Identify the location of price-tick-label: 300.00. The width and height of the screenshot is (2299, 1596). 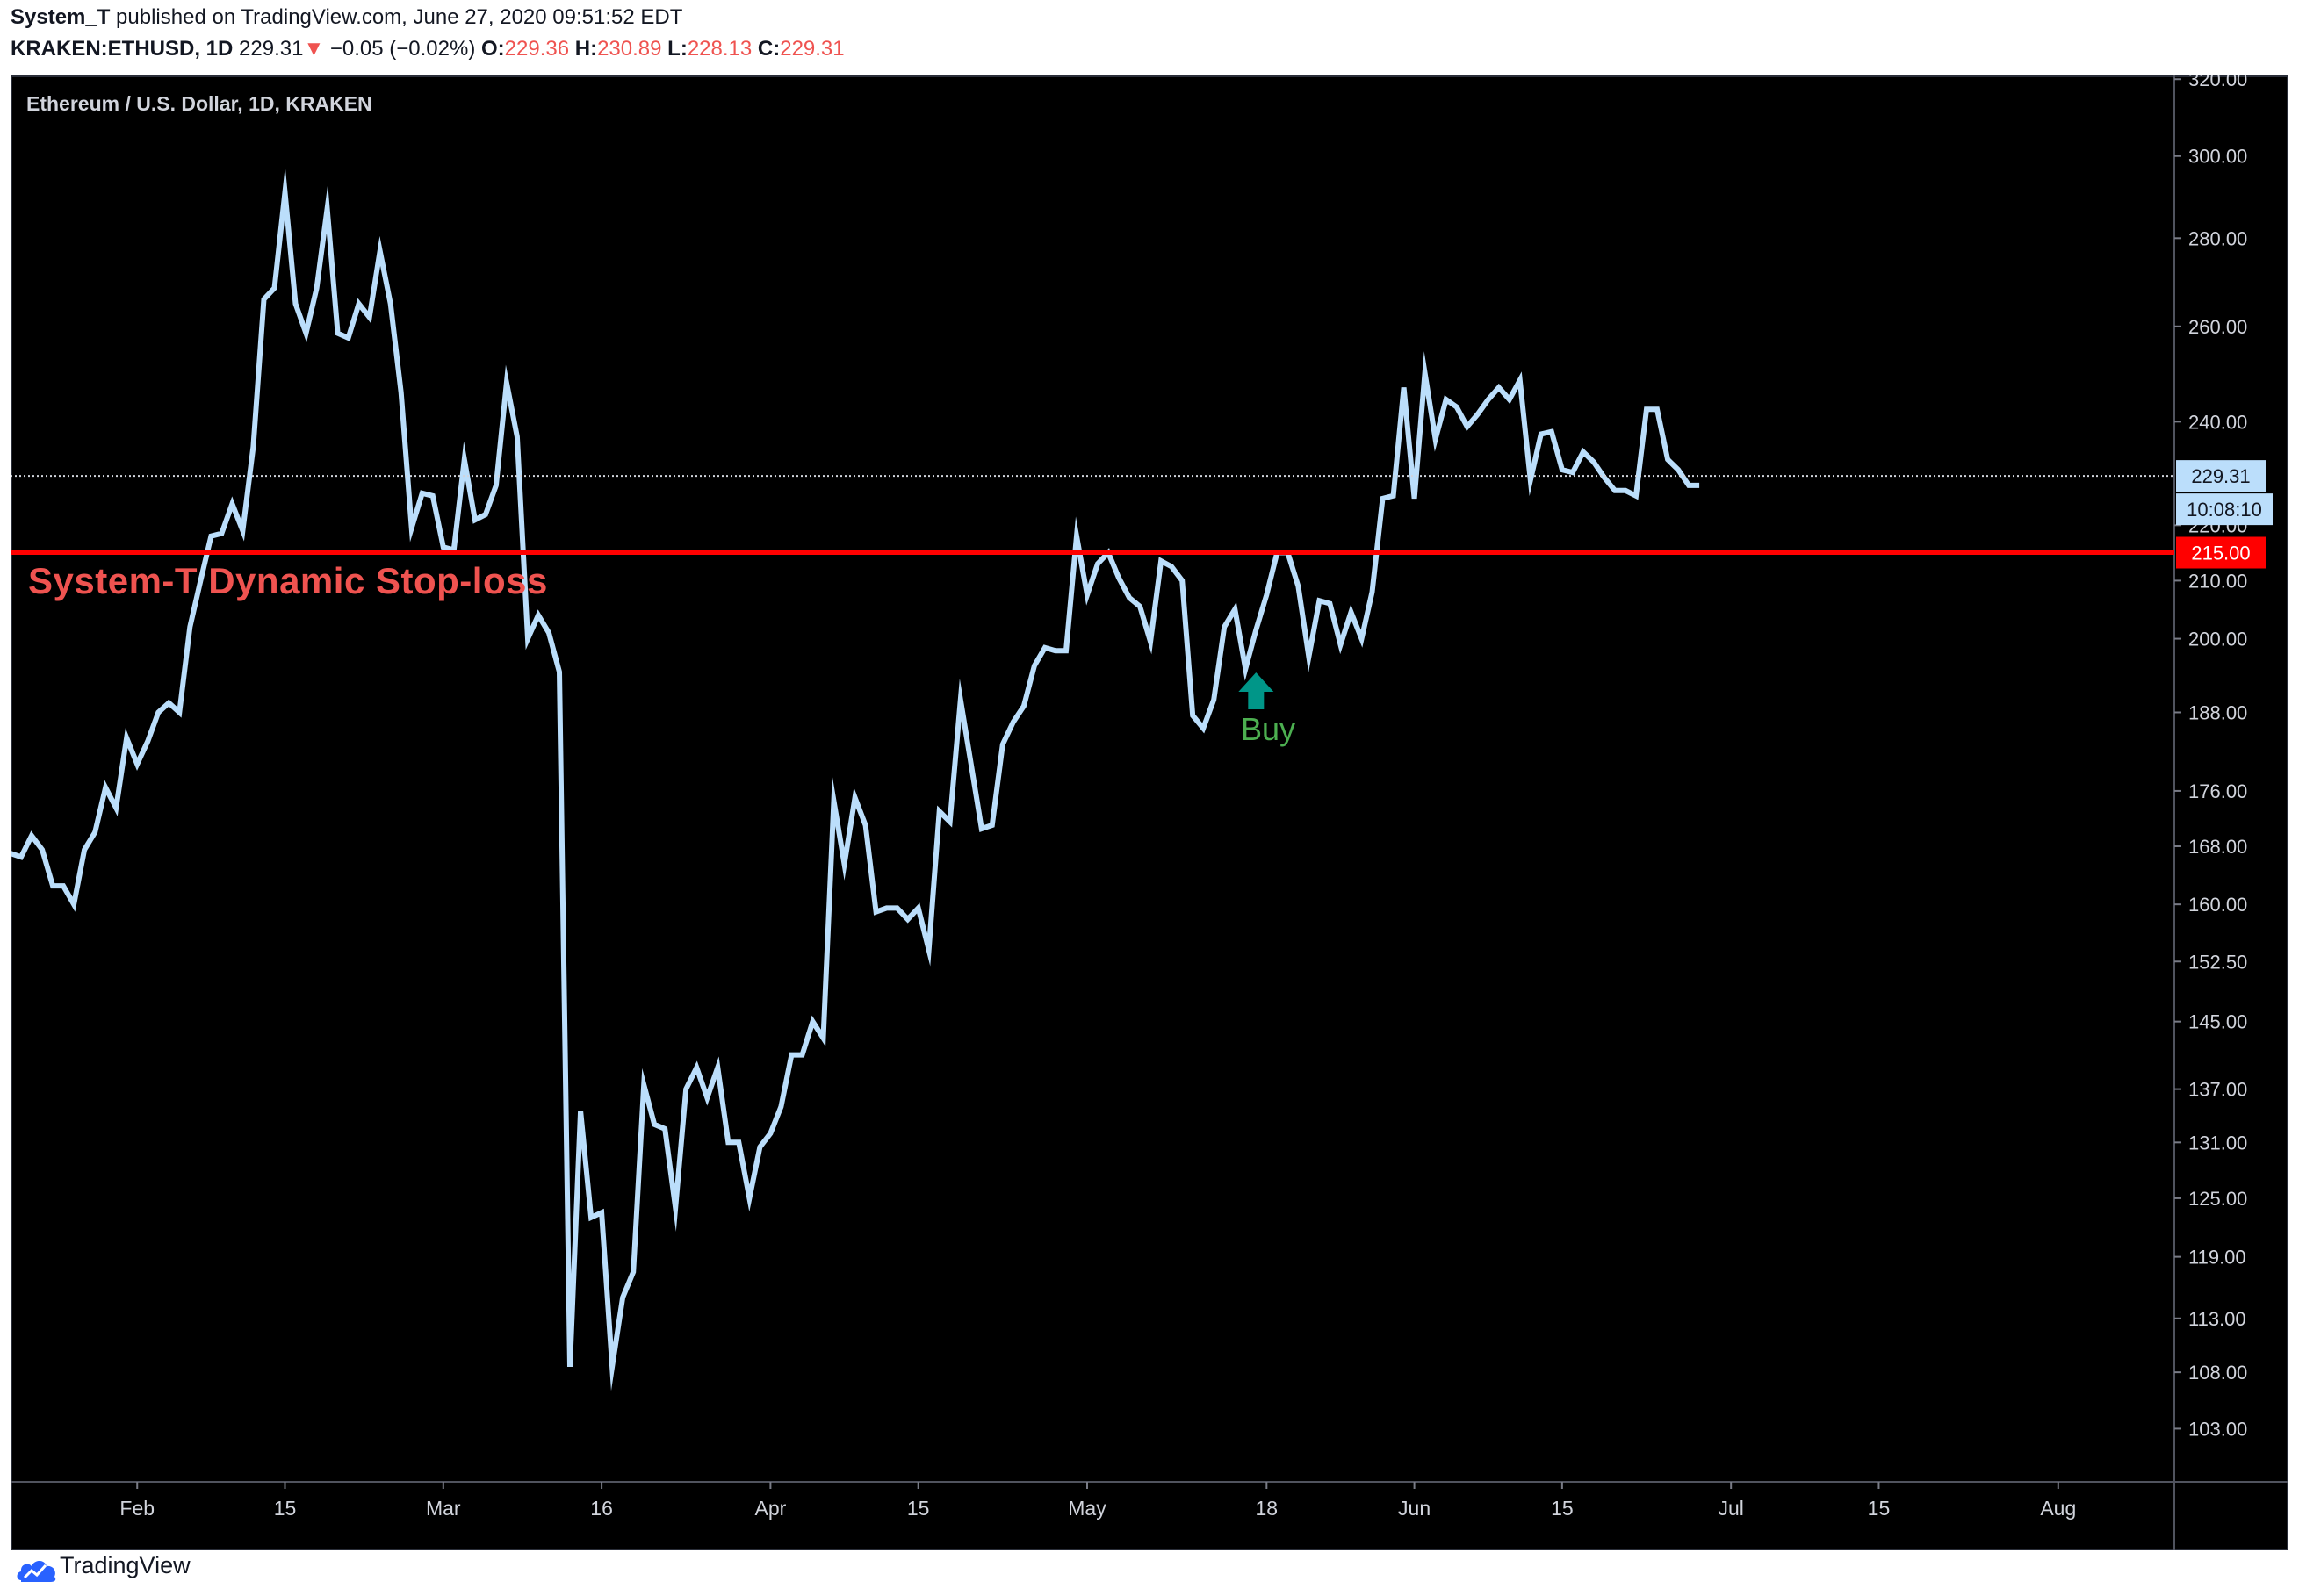
(2217, 157).